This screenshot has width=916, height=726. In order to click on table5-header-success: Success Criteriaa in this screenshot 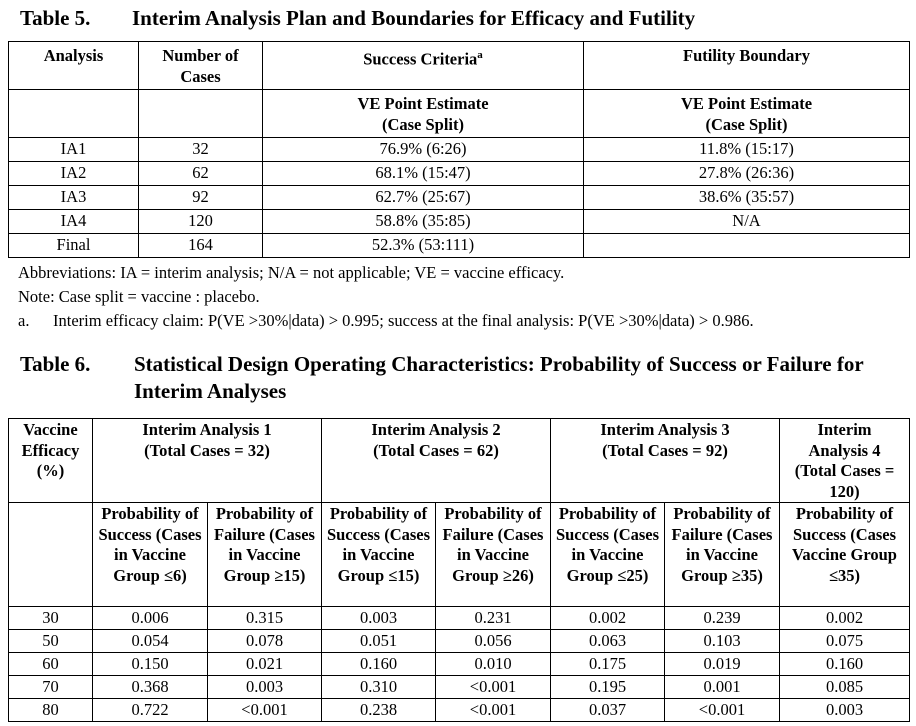, I will do `click(423, 65)`.